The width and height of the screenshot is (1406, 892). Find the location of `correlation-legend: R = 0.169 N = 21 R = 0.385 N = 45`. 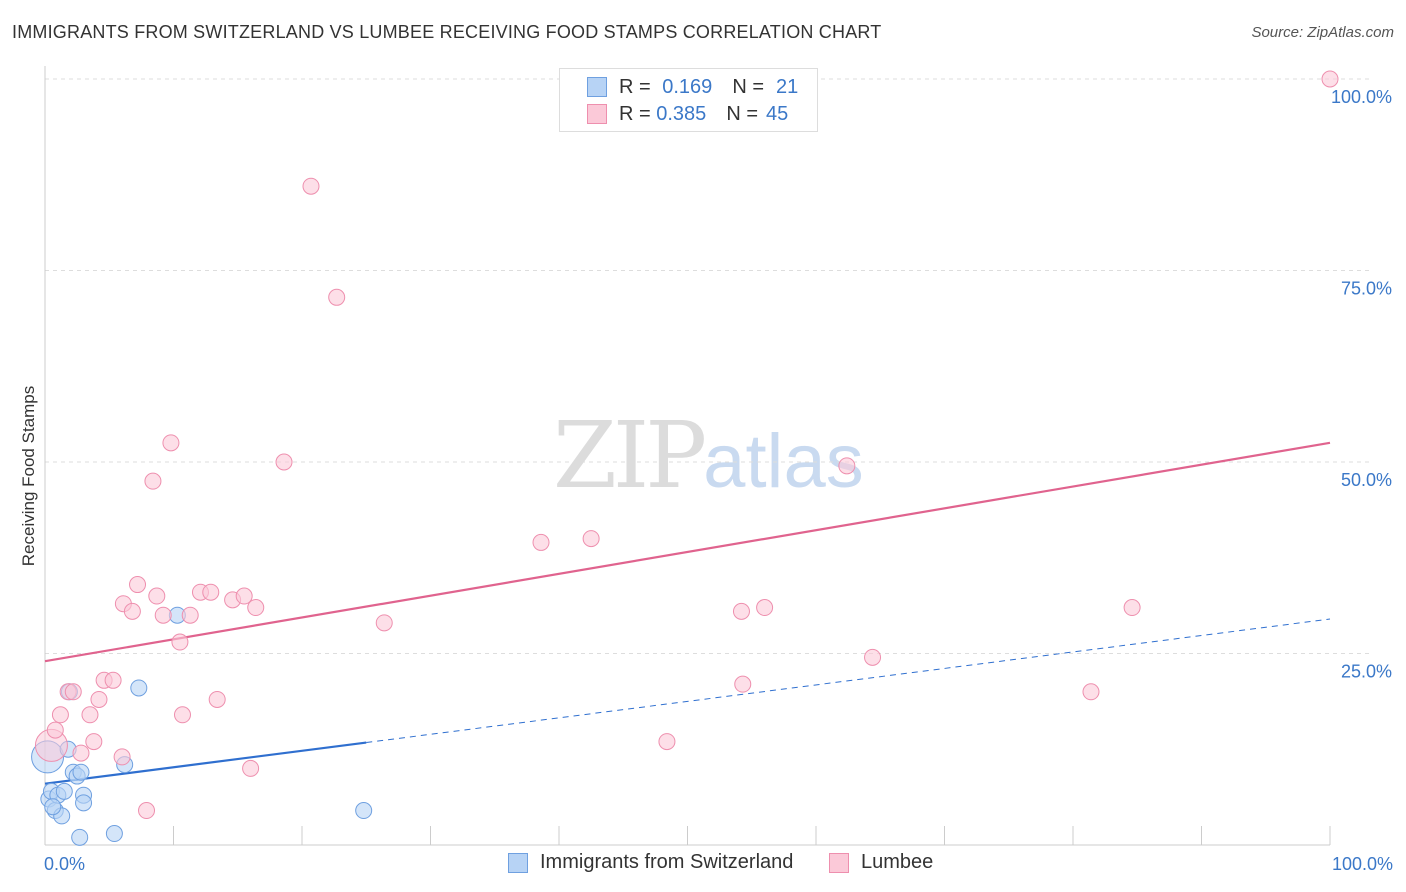

correlation-legend: R = 0.169 N = 21 R = 0.385 N = 45 is located at coordinates (688, 100).